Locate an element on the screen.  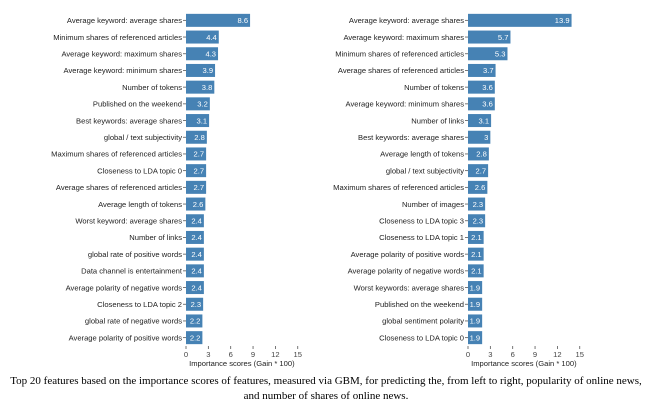
value-label: 8.6 is located at coordinates (243, 20).